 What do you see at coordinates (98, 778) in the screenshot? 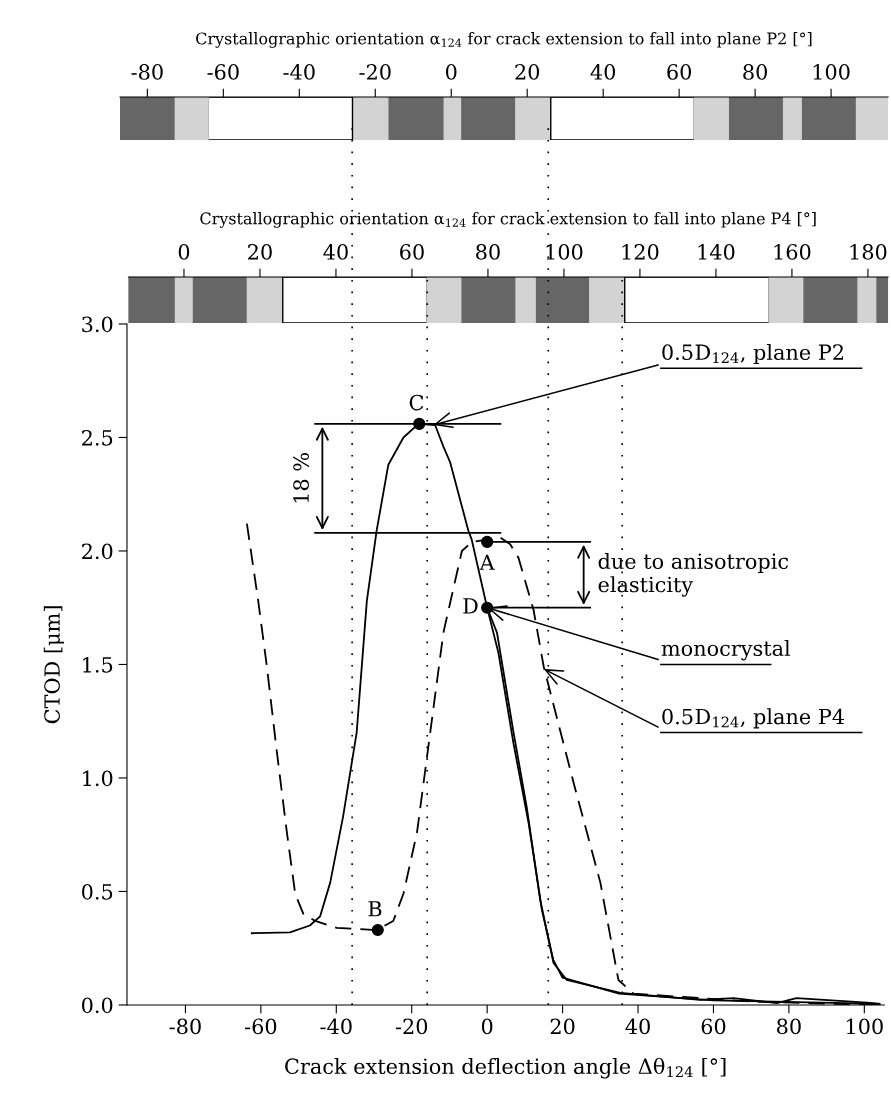
I see `y-tick-label: 1.0` at bounding box center [98, 778].